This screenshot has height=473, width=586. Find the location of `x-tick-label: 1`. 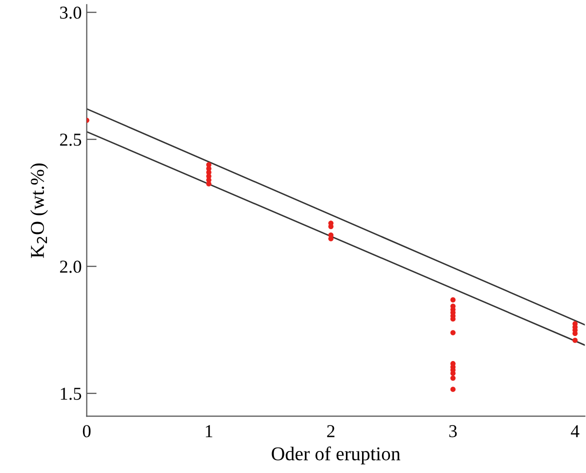

x-tick-label: 1 is located at coordinates (209, 431).